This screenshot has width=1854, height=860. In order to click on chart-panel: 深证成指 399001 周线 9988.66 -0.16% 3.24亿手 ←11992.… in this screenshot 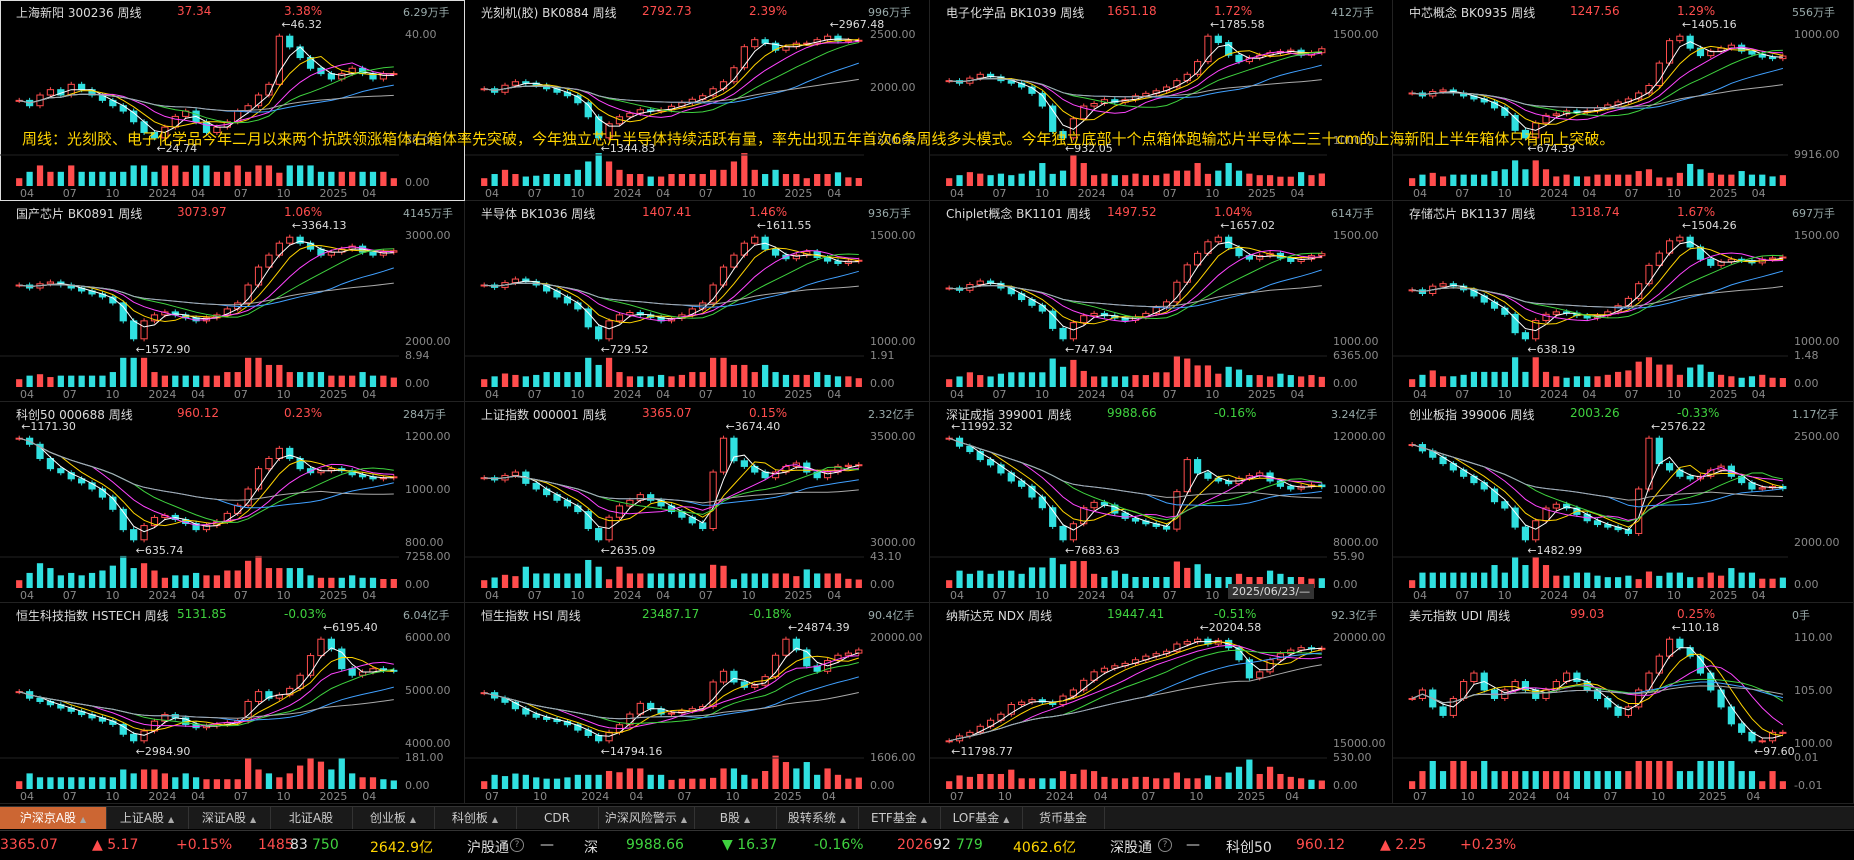, I will do `click(1161, 502)`.